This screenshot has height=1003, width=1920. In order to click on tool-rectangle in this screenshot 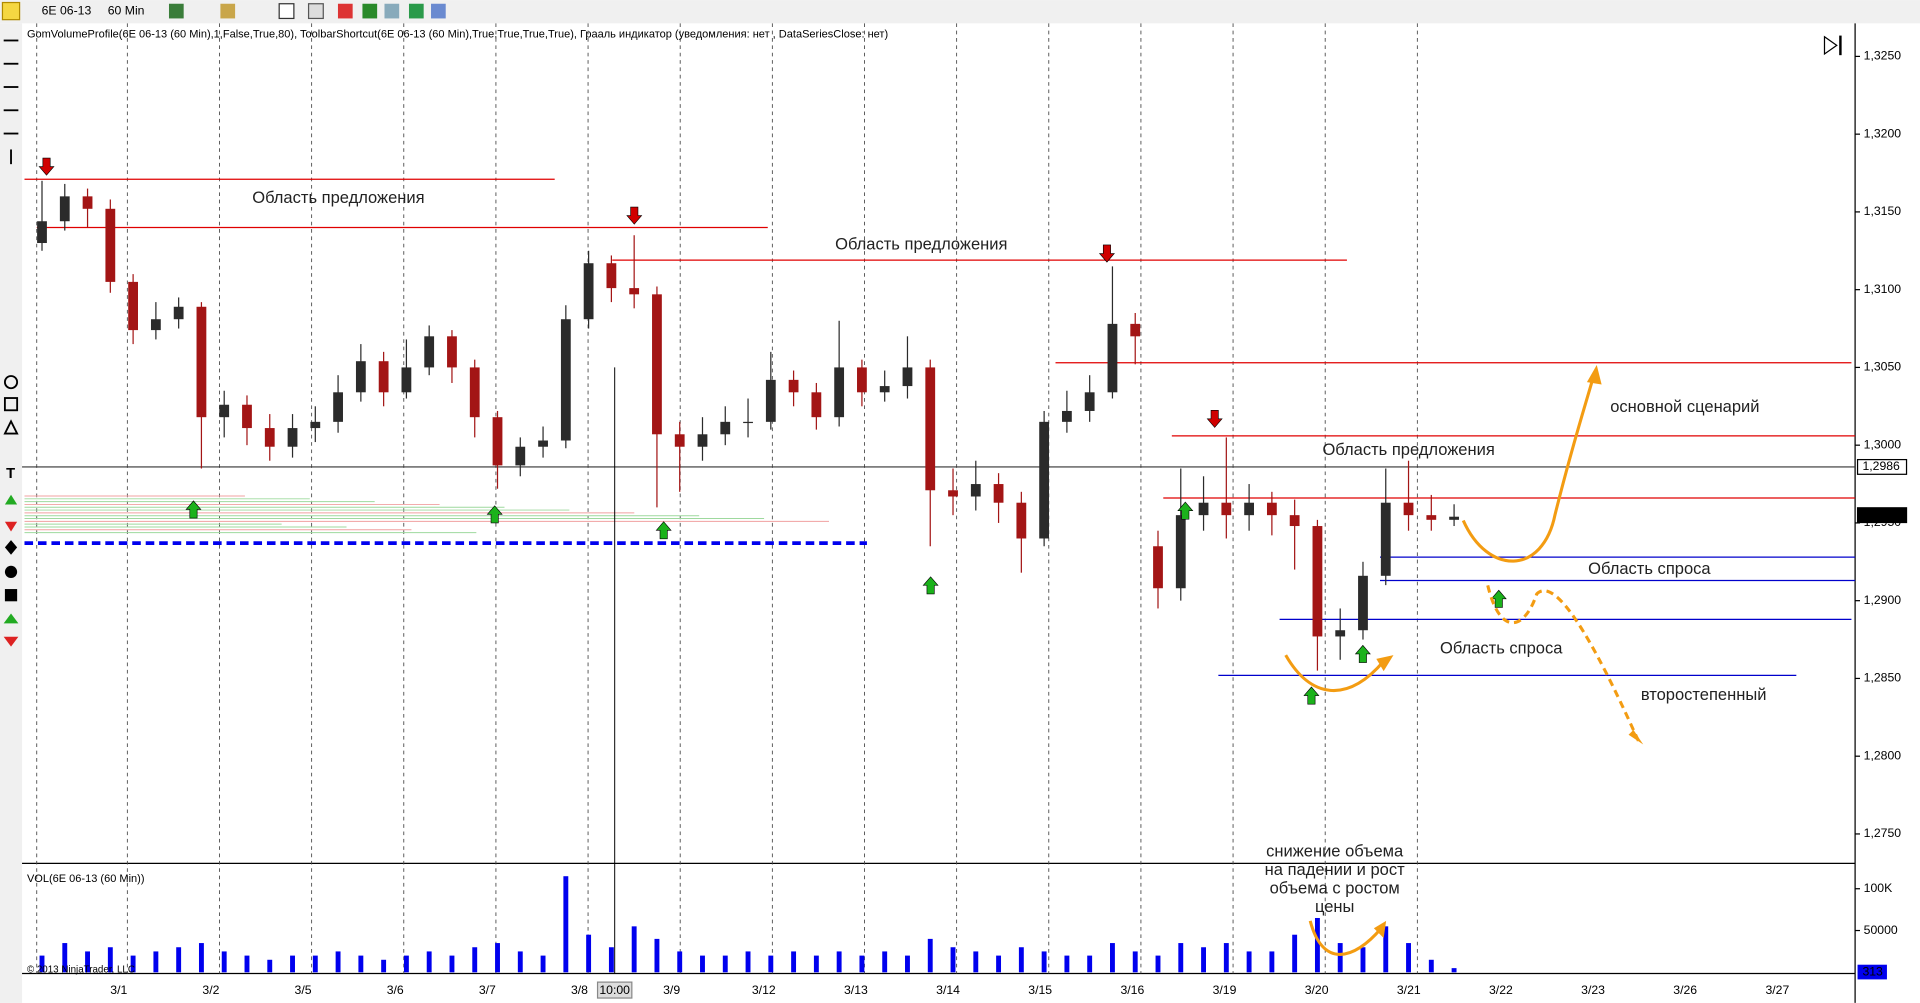, I will do `click(11, 404)`.